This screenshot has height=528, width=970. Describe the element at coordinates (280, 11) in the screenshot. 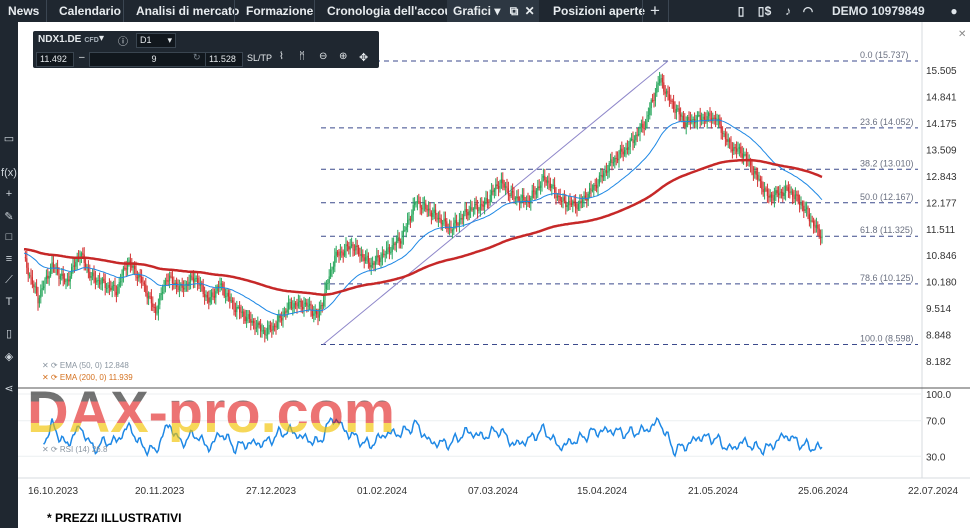

I see `tab-formazione: Formazione` at that location.